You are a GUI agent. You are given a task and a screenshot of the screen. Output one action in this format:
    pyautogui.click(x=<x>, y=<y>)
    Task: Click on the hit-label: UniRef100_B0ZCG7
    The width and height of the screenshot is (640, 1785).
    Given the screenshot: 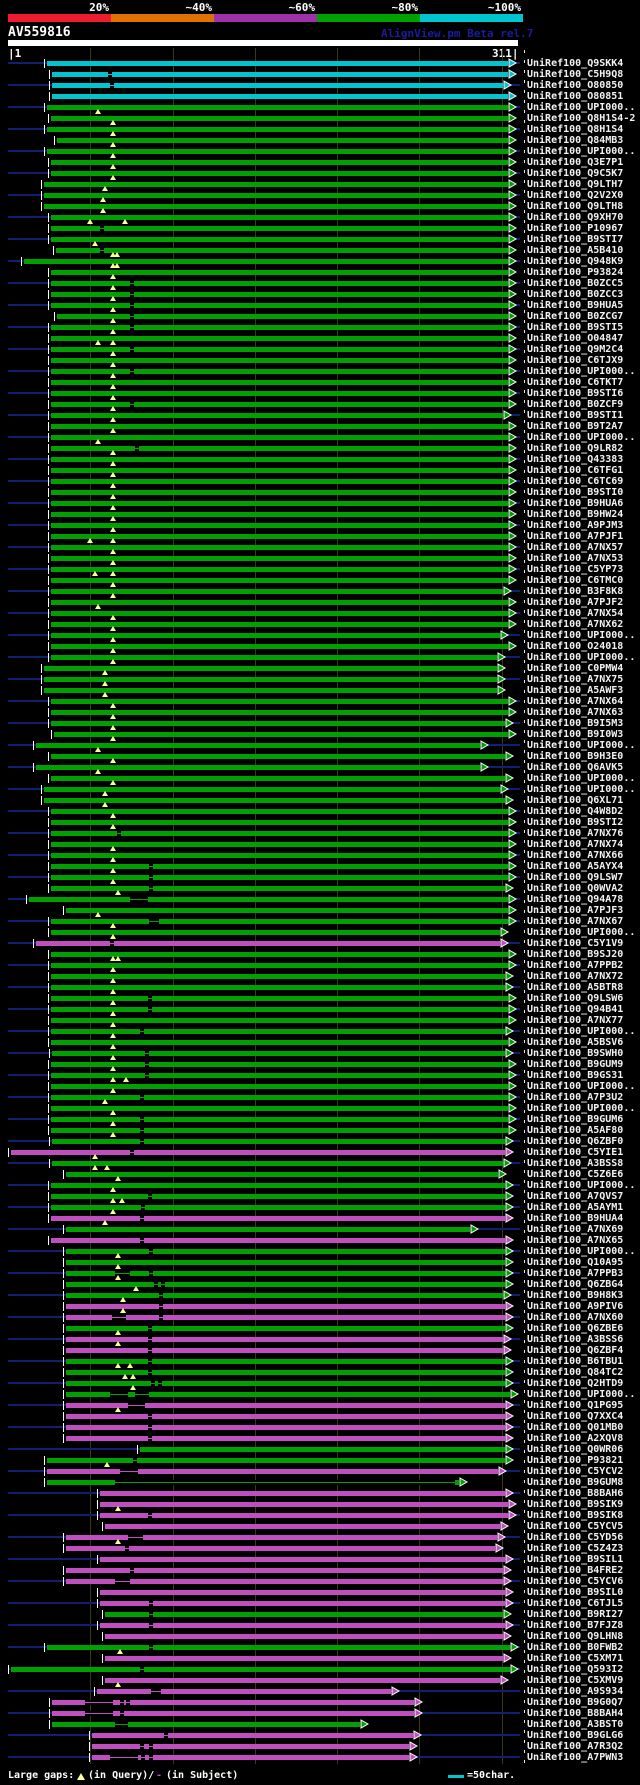 What is the action you would take?
    pyautogui.click(x=575, y=316)
    